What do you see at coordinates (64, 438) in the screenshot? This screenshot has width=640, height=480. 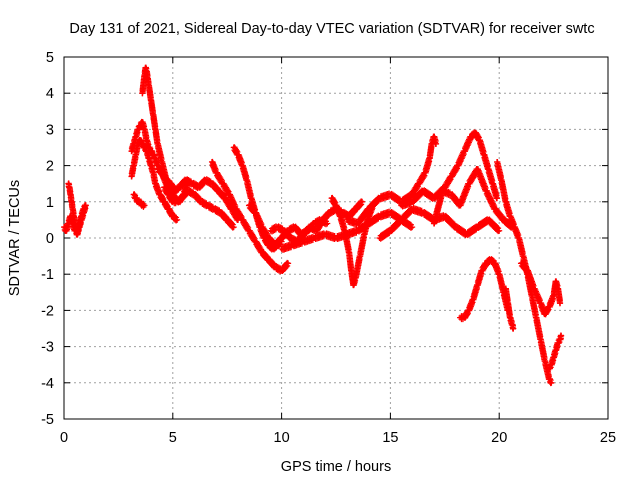 I see `x-tick-label: 0` at bounding box center [64, 438].